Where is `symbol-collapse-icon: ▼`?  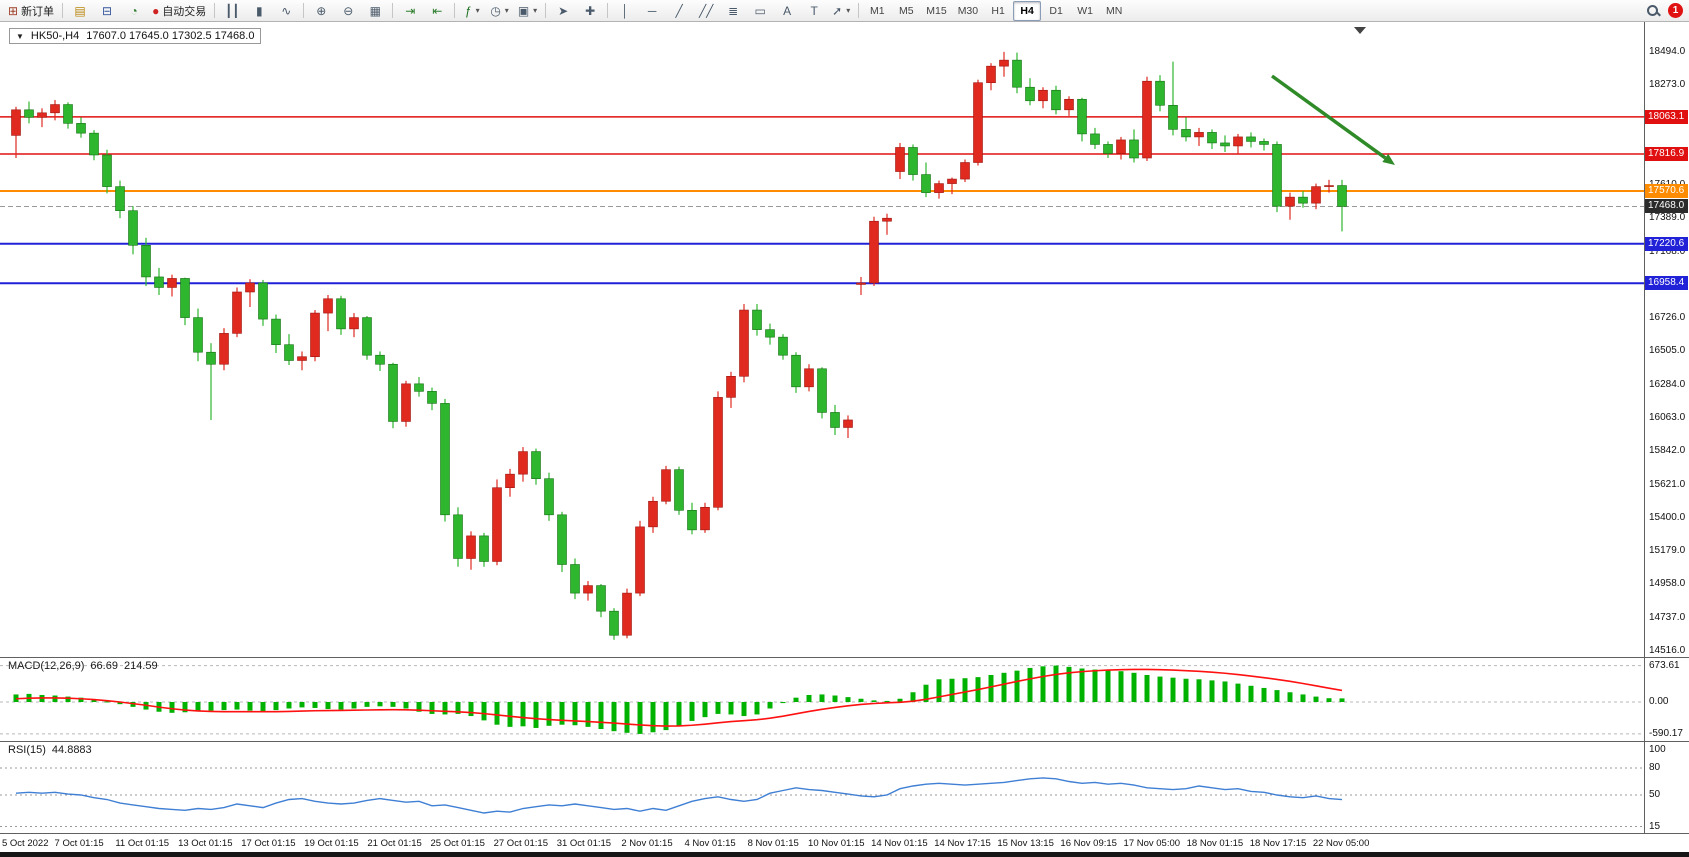 symbol-collapse-icon: ▼ is located at coordinates (20, 36).